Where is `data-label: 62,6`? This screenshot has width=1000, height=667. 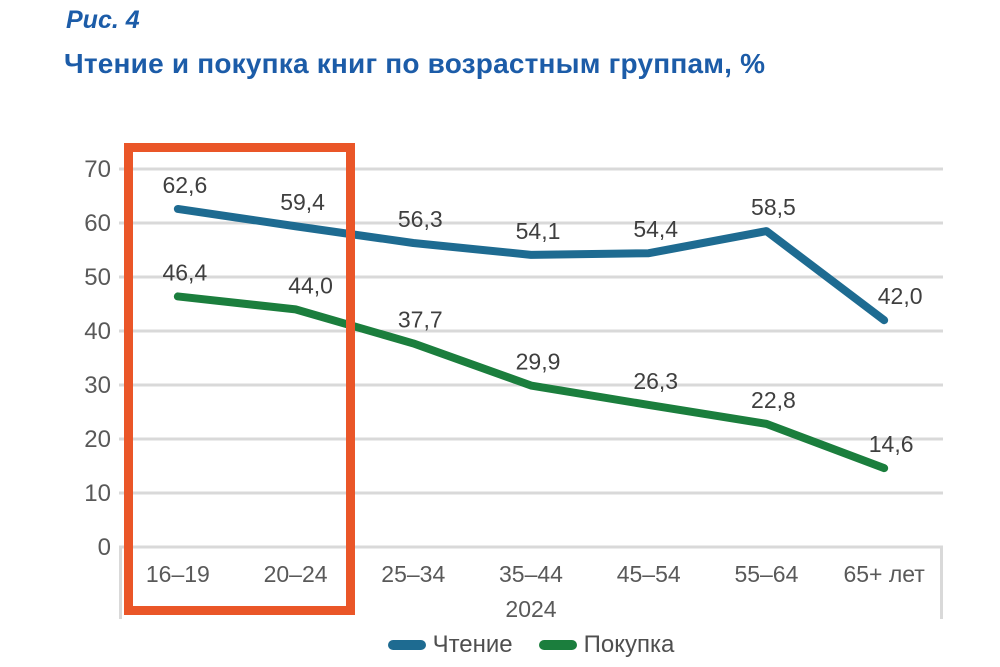 data-label: 62,6 is located at coordinates (184, 185).